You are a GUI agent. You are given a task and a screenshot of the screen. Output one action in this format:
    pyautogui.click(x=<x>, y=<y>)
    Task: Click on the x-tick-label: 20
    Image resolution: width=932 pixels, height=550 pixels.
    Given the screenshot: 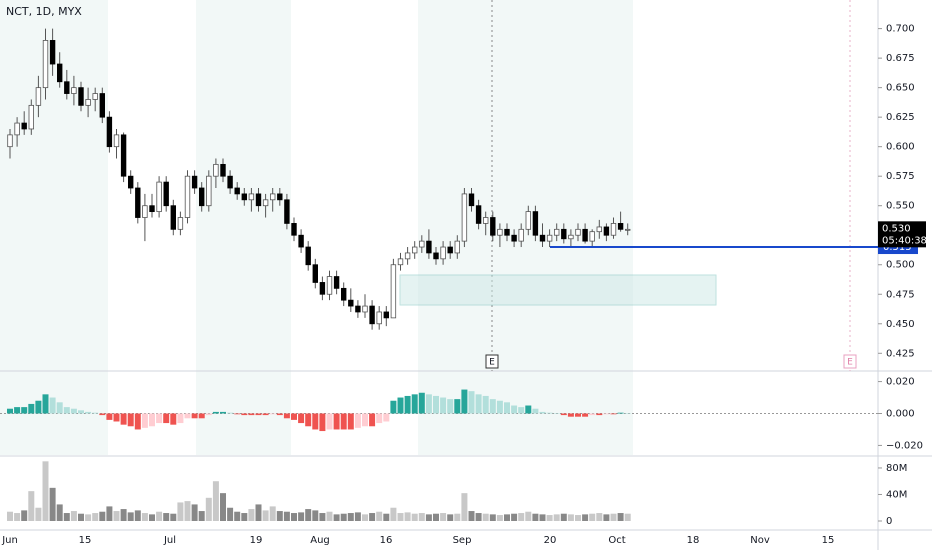 What is the action you would take?
    pyautogui.click(x=550, y=540)
    